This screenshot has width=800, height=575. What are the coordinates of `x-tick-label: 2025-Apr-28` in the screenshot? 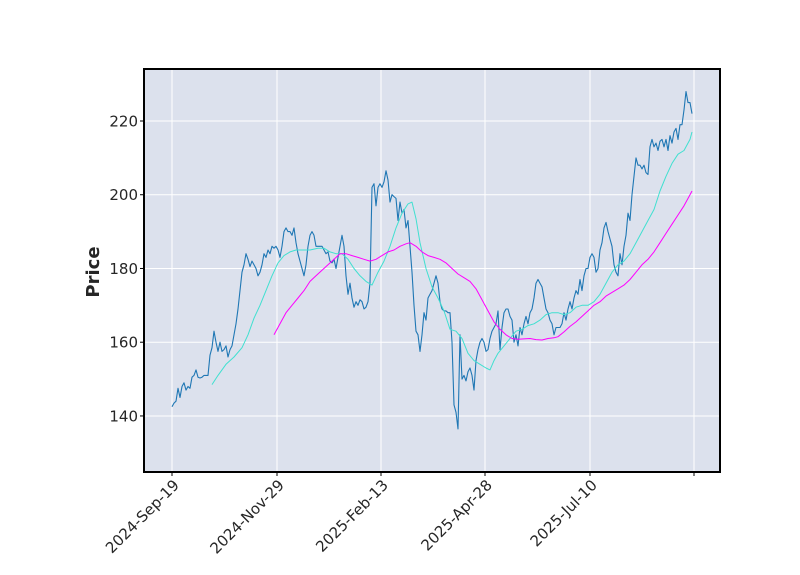 It's located at (457, 515).